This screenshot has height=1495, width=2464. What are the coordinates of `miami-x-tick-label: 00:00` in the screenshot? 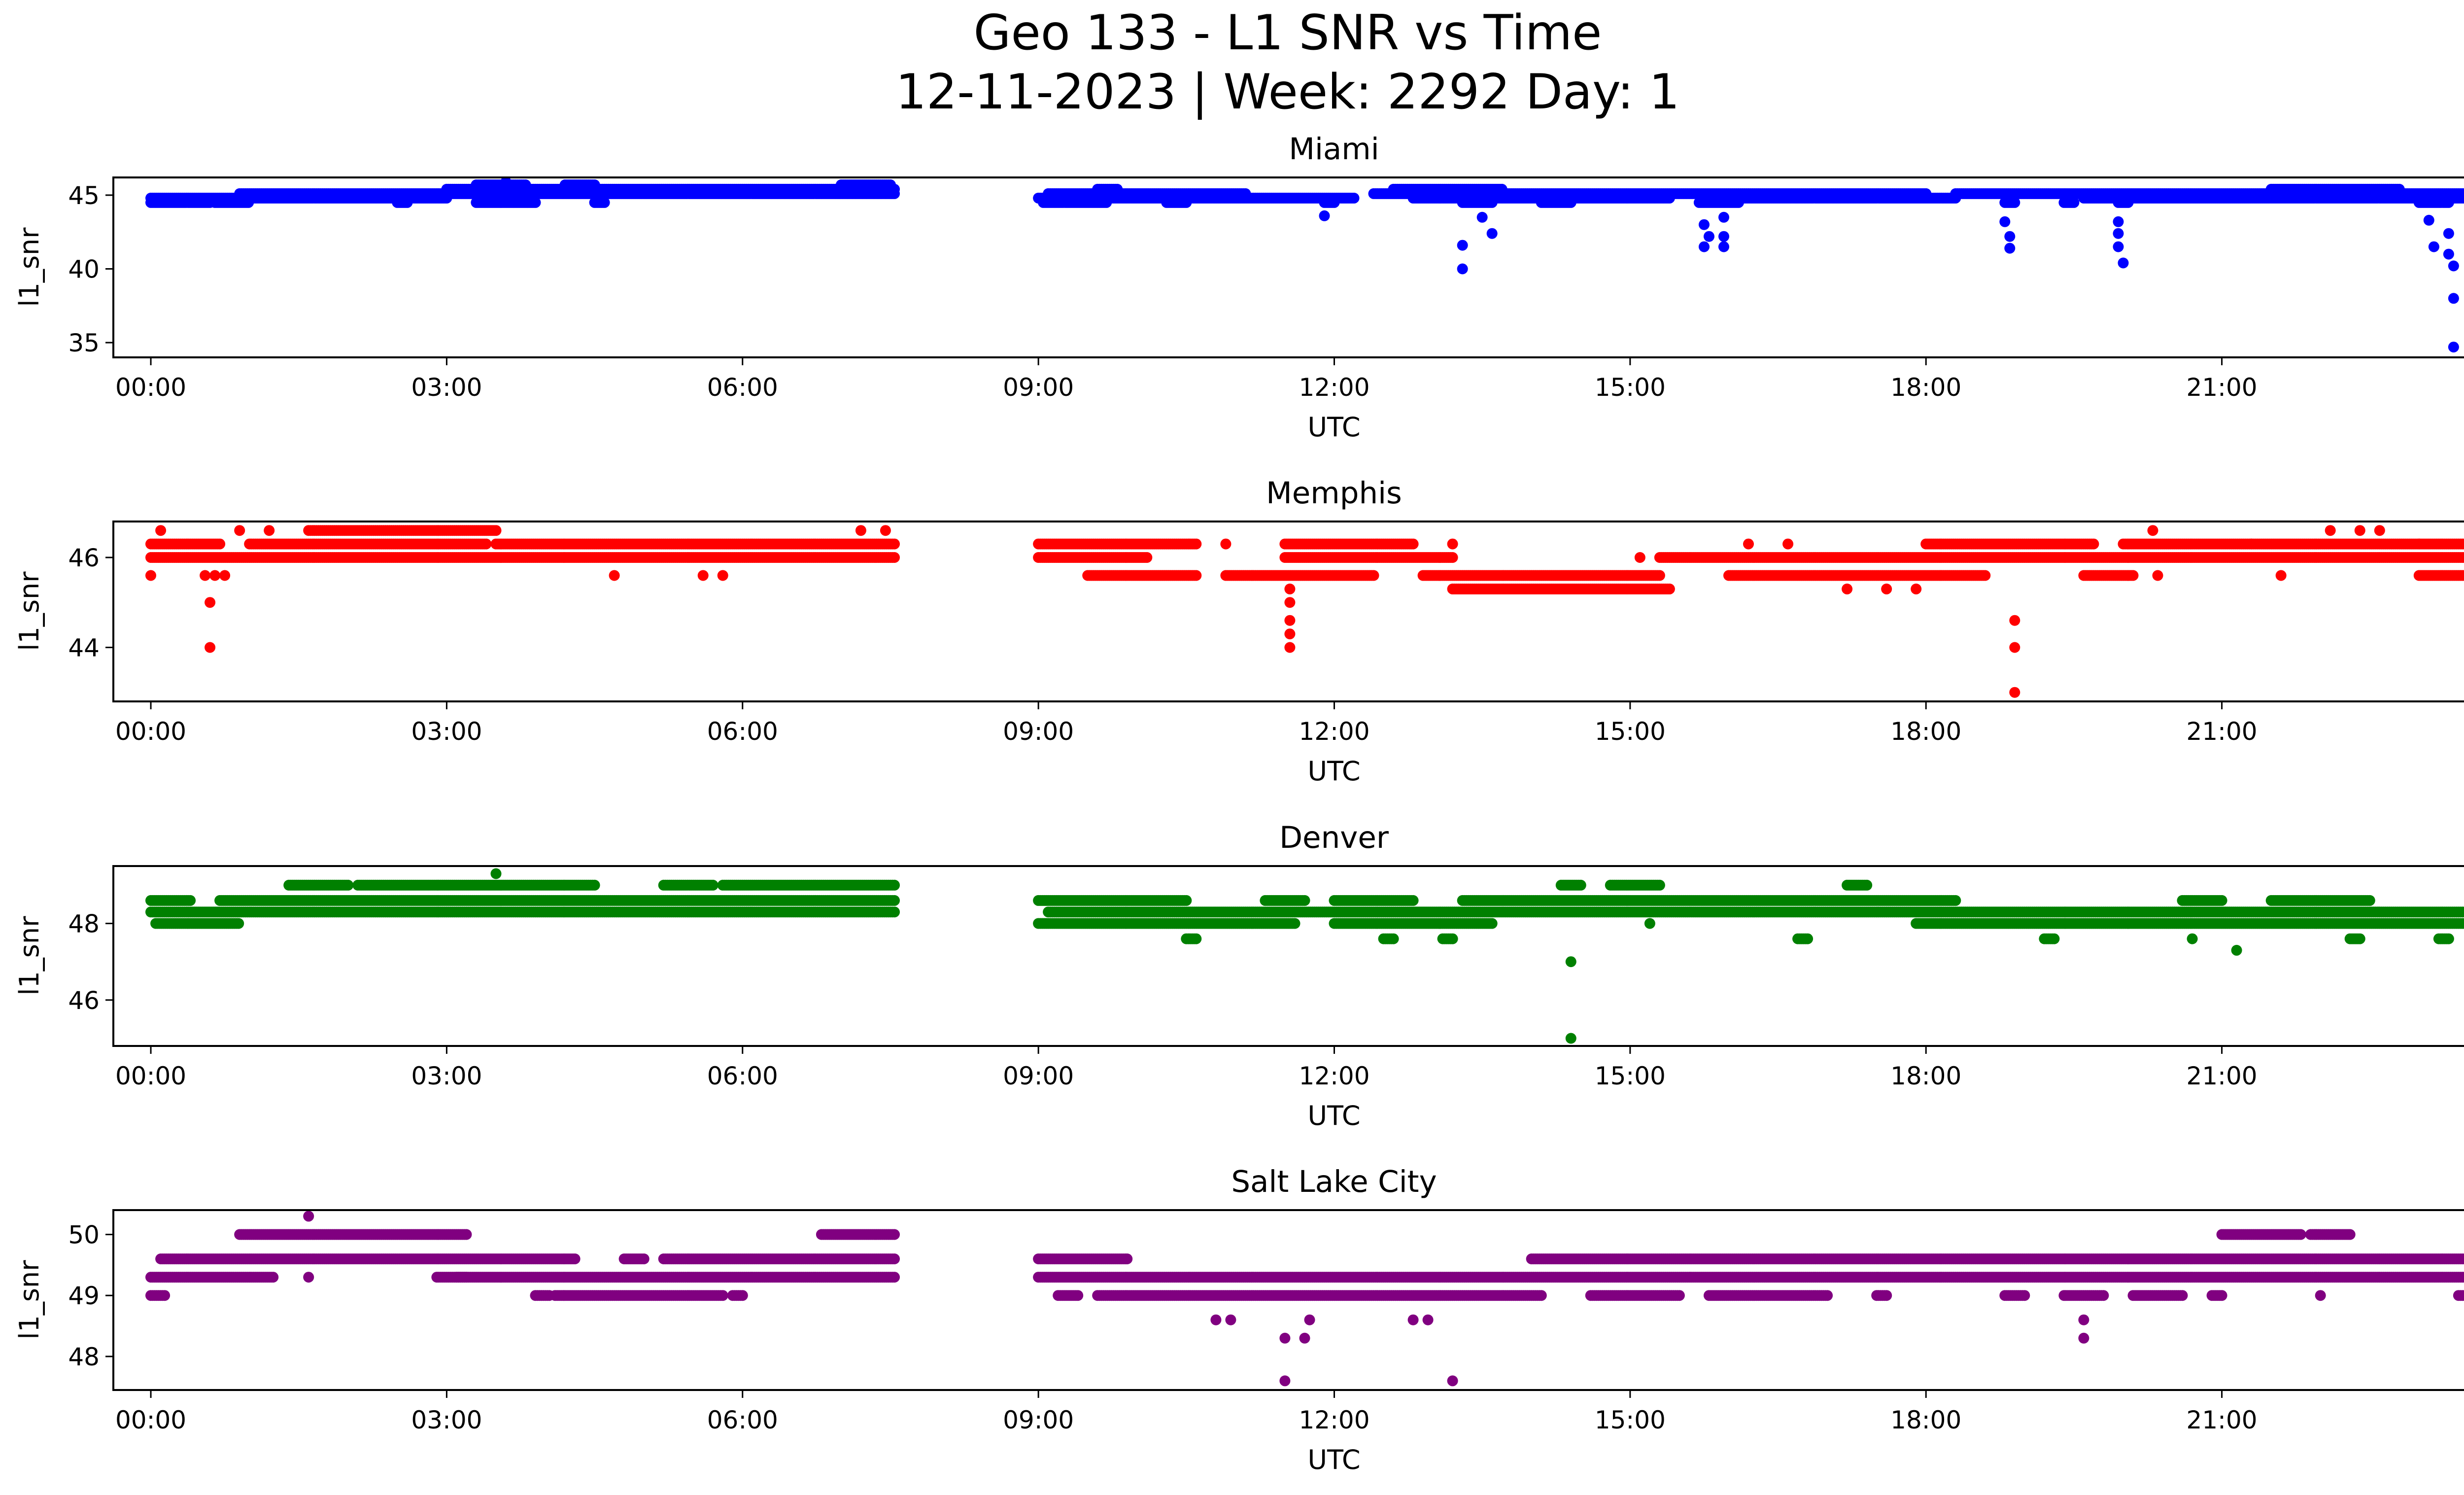 It's located at (150, 387).